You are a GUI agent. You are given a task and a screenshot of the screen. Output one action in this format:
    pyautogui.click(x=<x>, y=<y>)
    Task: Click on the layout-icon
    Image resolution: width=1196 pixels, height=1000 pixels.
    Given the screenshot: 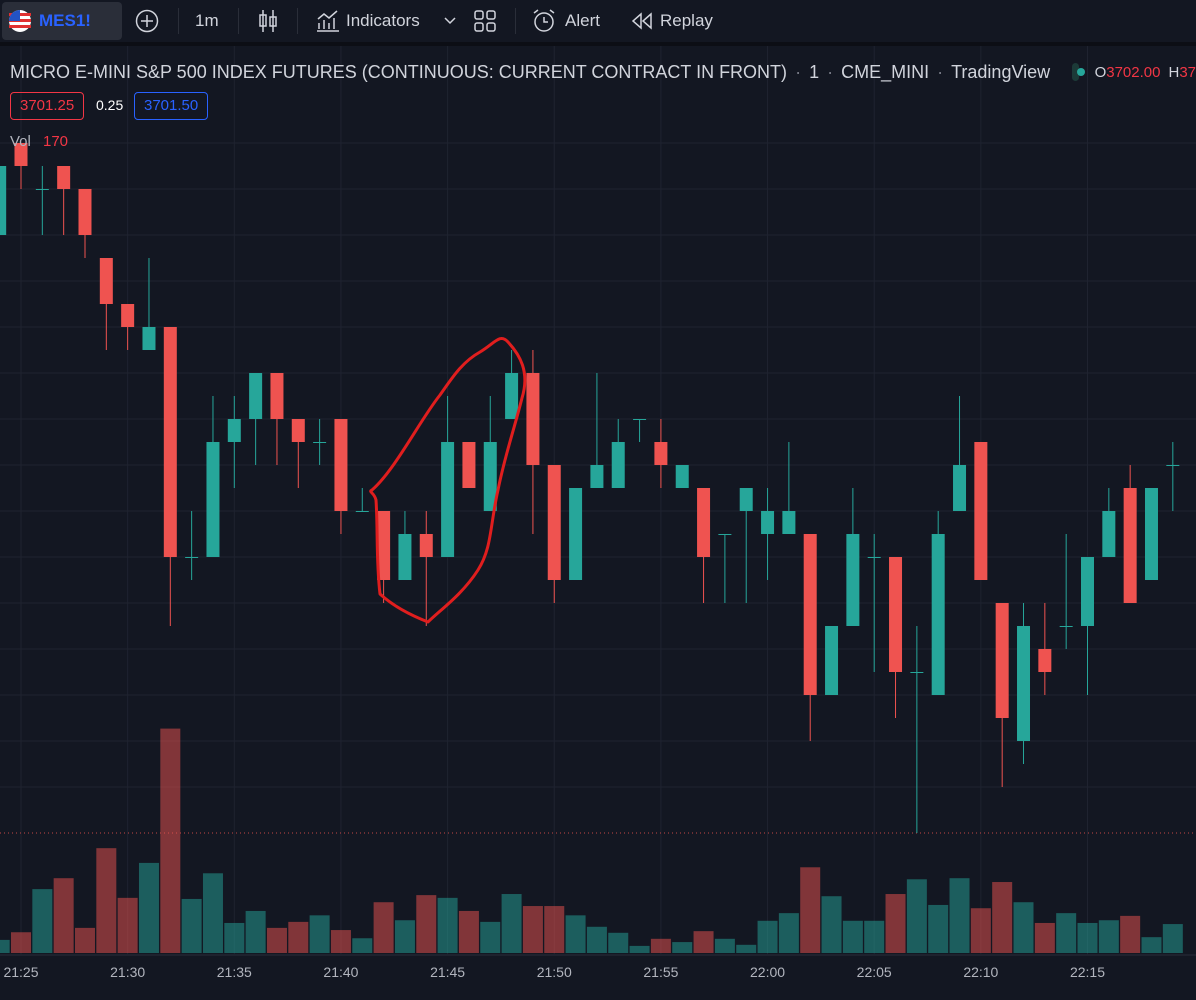 What is the action you would take?
    pyautogui.click(x=485, y=21)
    